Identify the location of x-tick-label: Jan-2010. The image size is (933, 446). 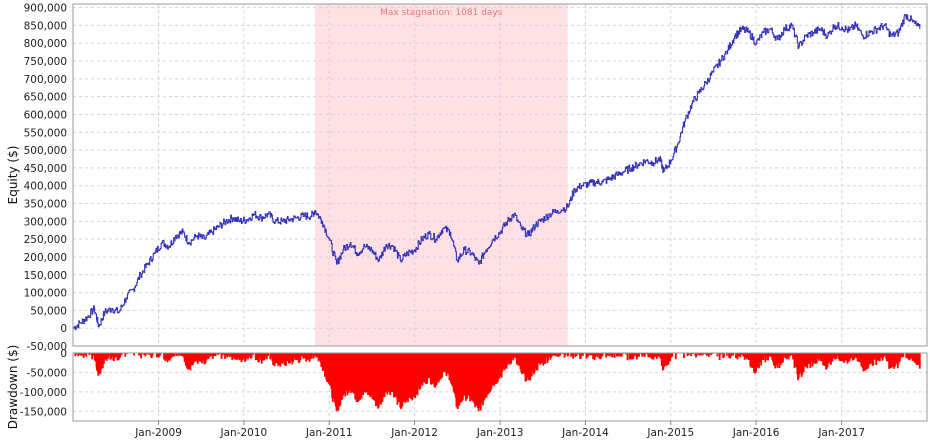
(244, 433).